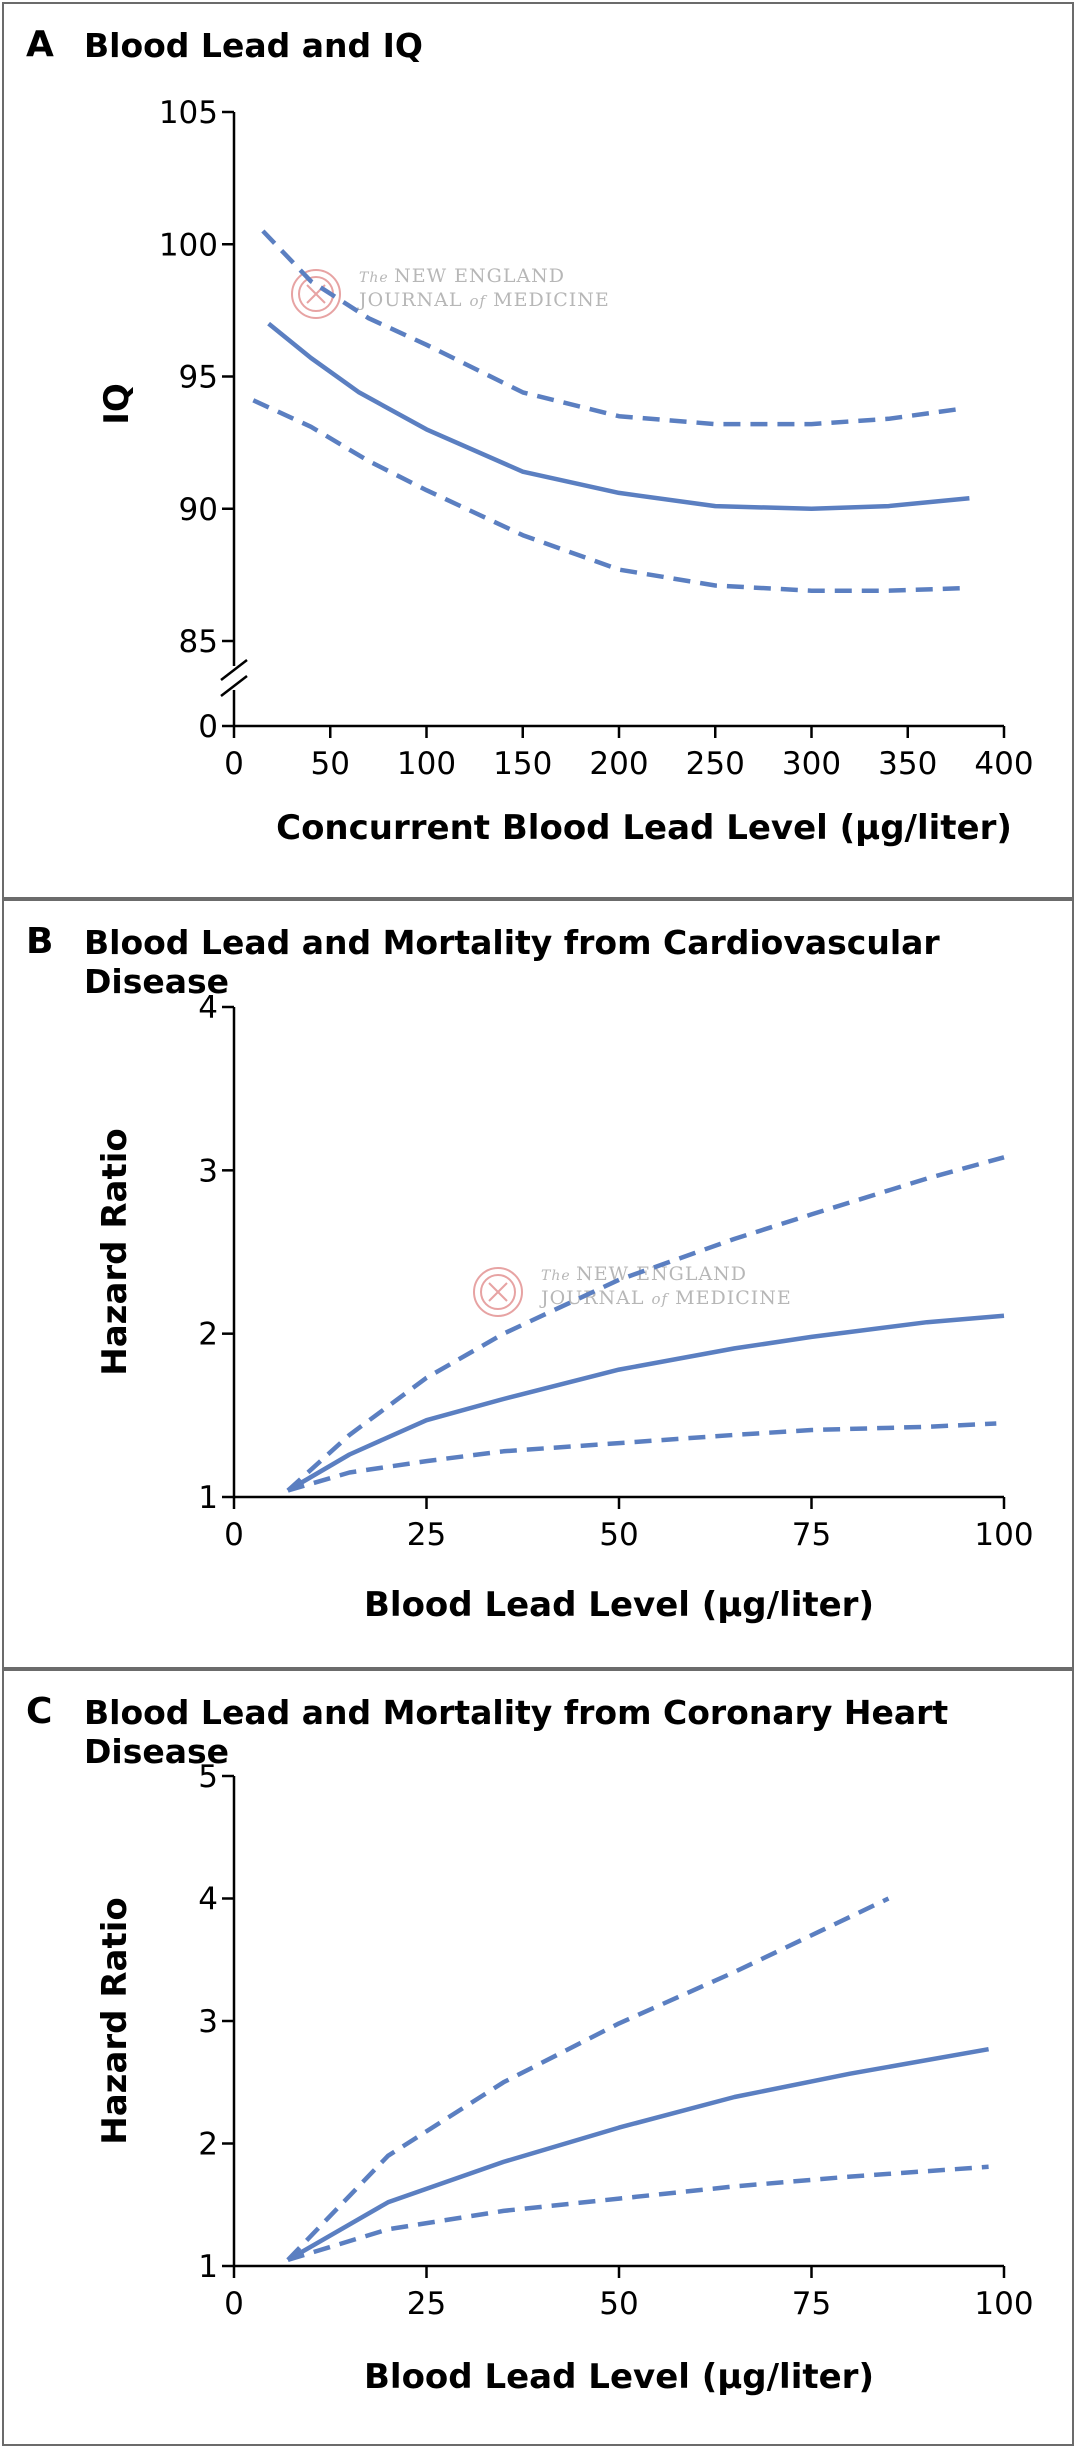  What do you see at coordinates (715, 764) in the screenshot?
I see `x-tick-label: 250` at bounding box center [715, 764].